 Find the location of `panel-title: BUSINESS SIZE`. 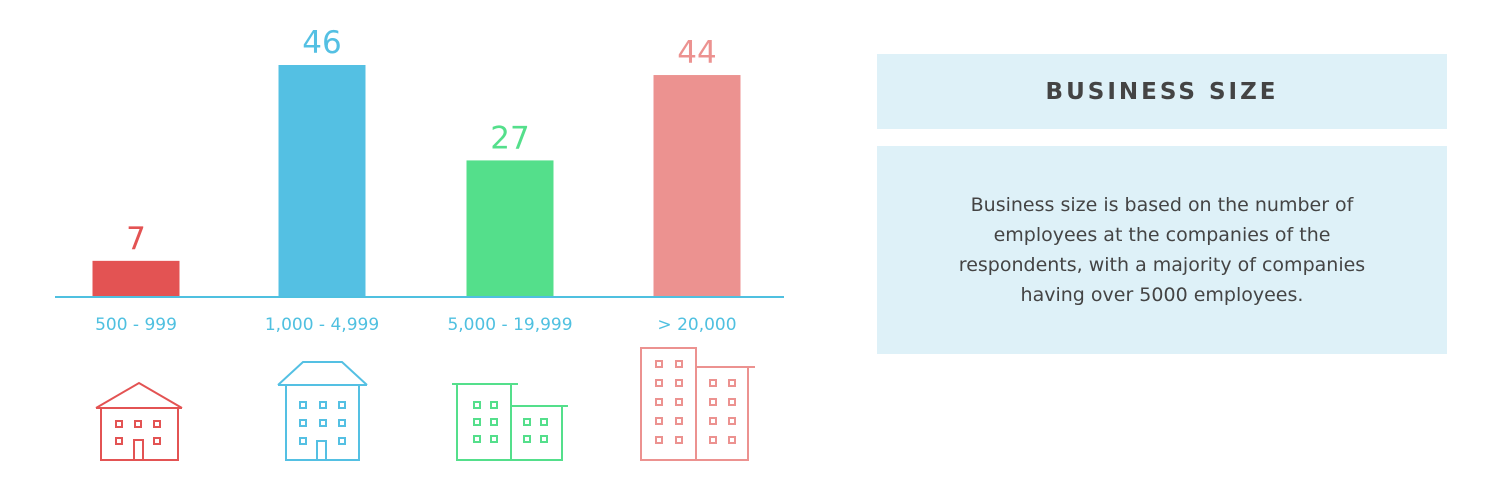

panel-title: BUSINESS SIZE is located at coordinates (1162, 91).